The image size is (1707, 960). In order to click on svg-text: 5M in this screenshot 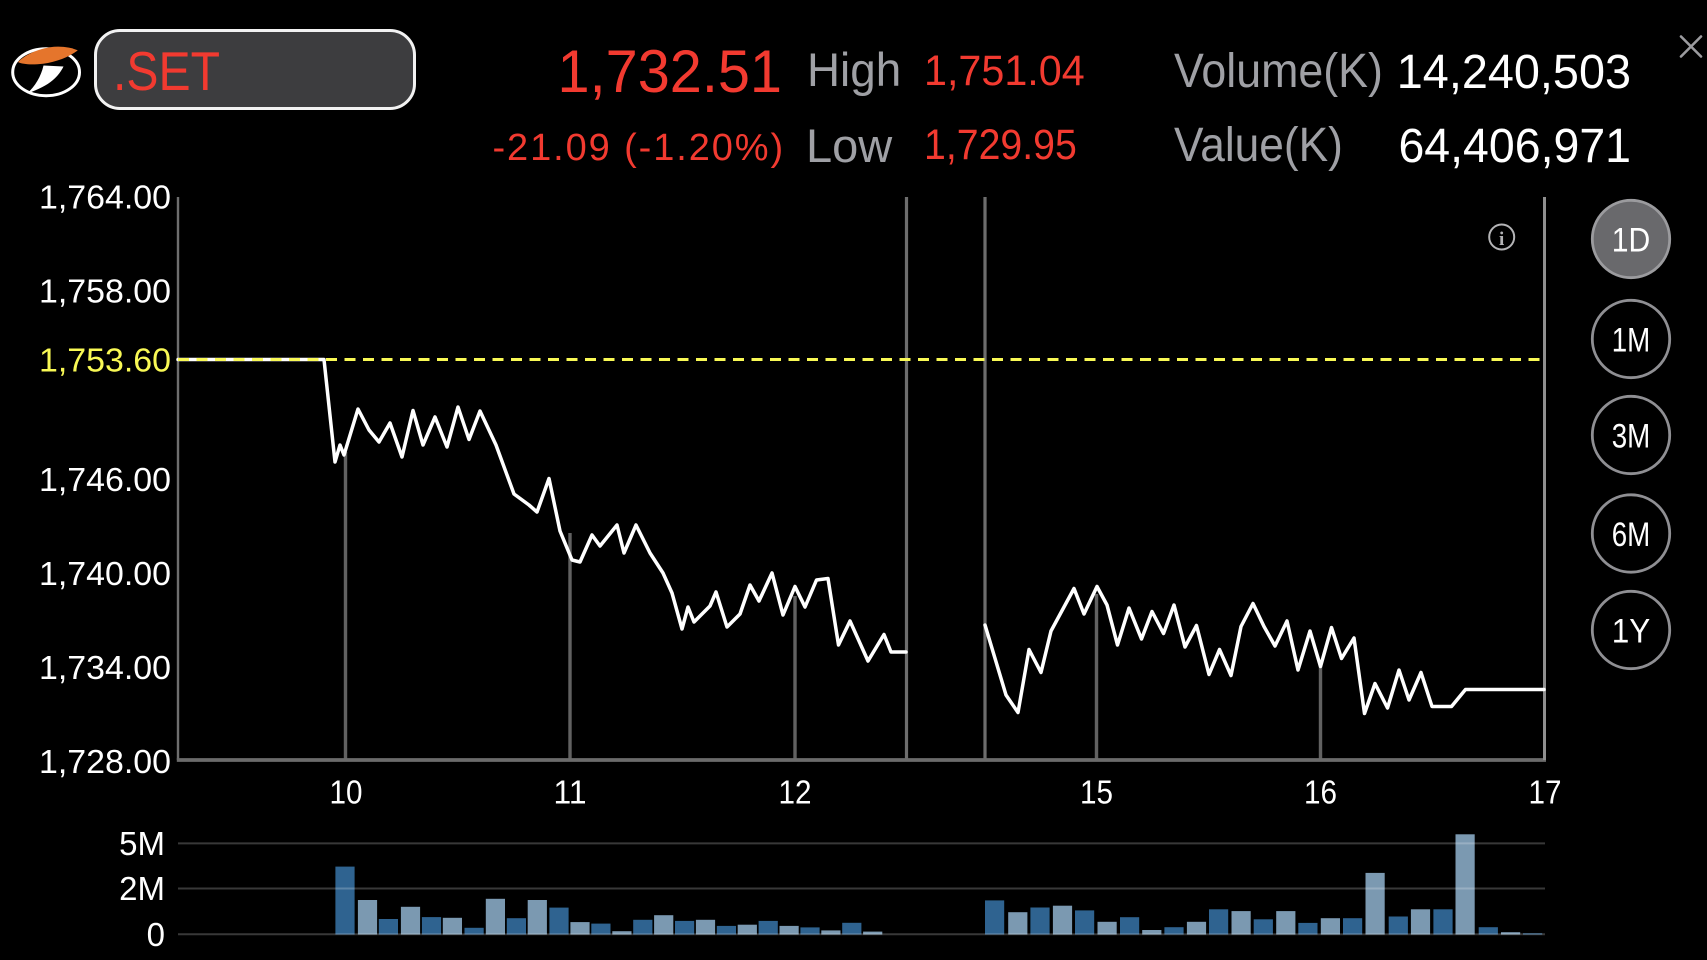, I will do `click(142, 843)`.